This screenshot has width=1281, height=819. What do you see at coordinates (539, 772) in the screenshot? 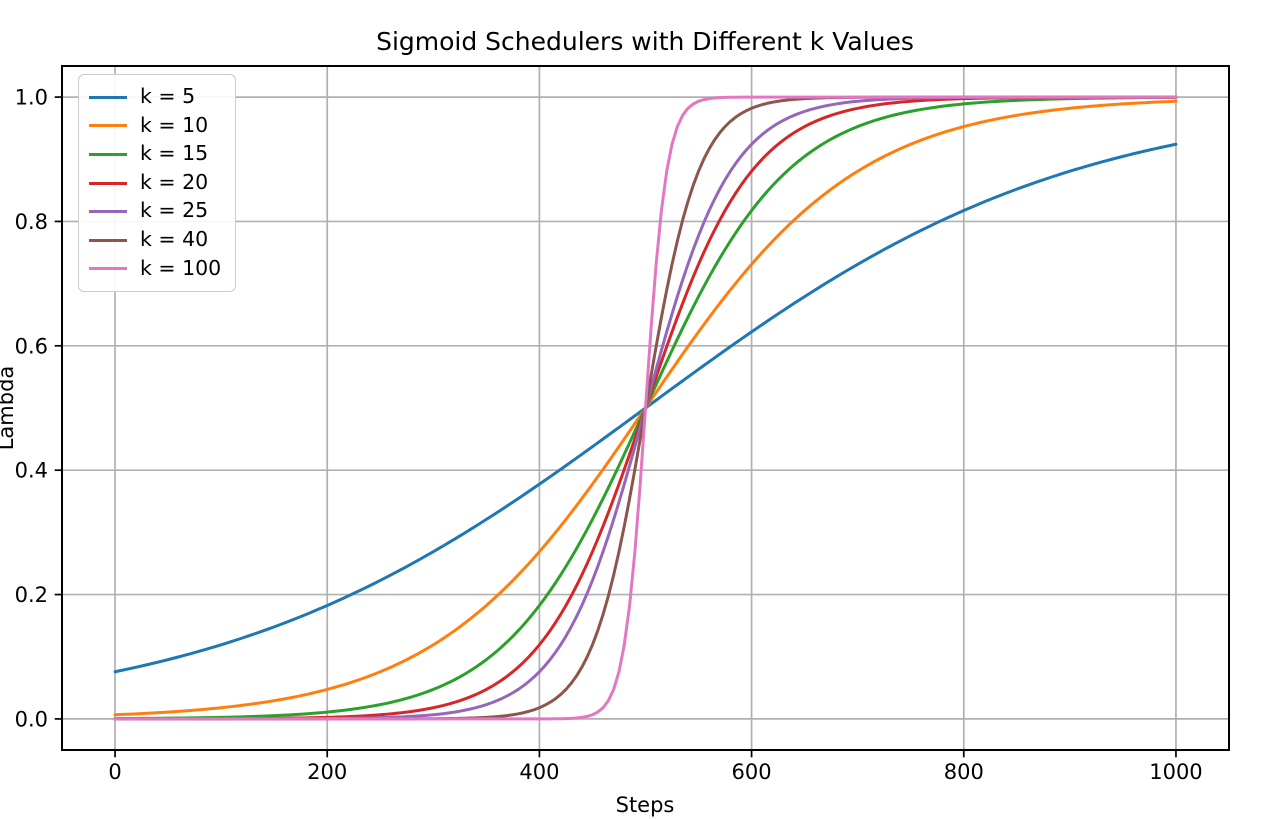
I see `x-tick-label: 400` at bounding box center [539, 772].